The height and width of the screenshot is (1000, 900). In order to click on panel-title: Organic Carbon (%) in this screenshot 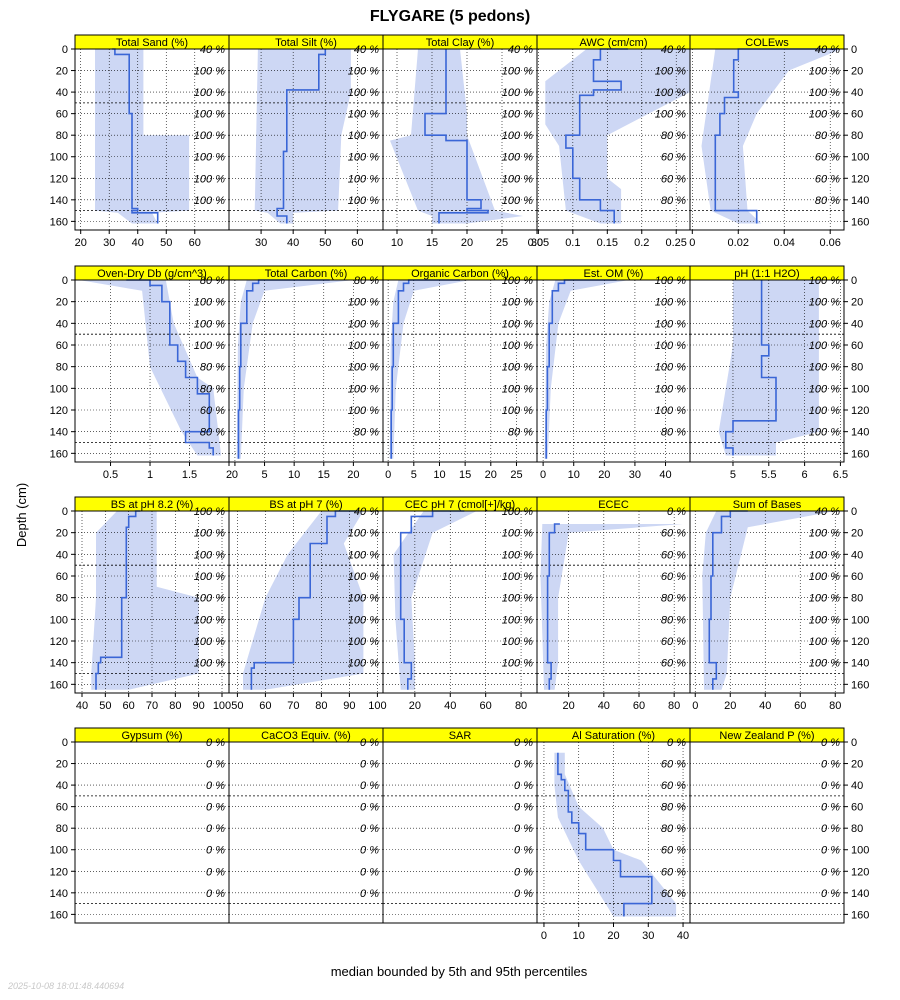, I will do `click(460, 274)`.